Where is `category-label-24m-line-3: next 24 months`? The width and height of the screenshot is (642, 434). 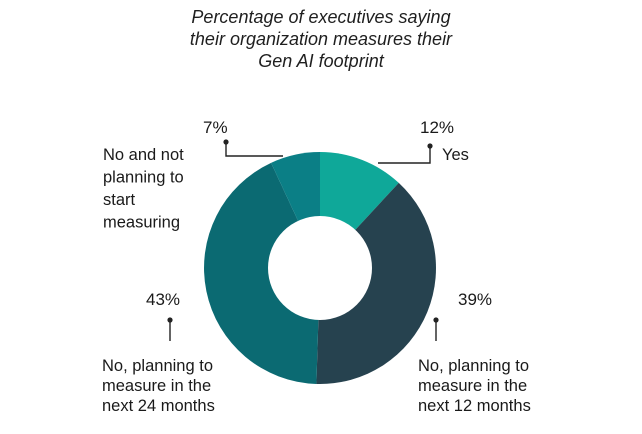
category-label-24m-line-3: next 24 months is located at coordinates (158, 406).